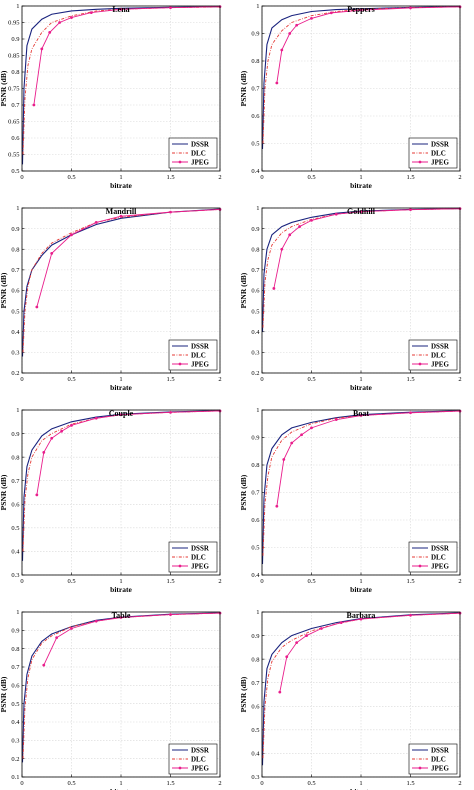  What do you see at coordinates (15, 171) in the screenshot?
I see `y-tick-label: 0.5` at bounding box center [15, 171].